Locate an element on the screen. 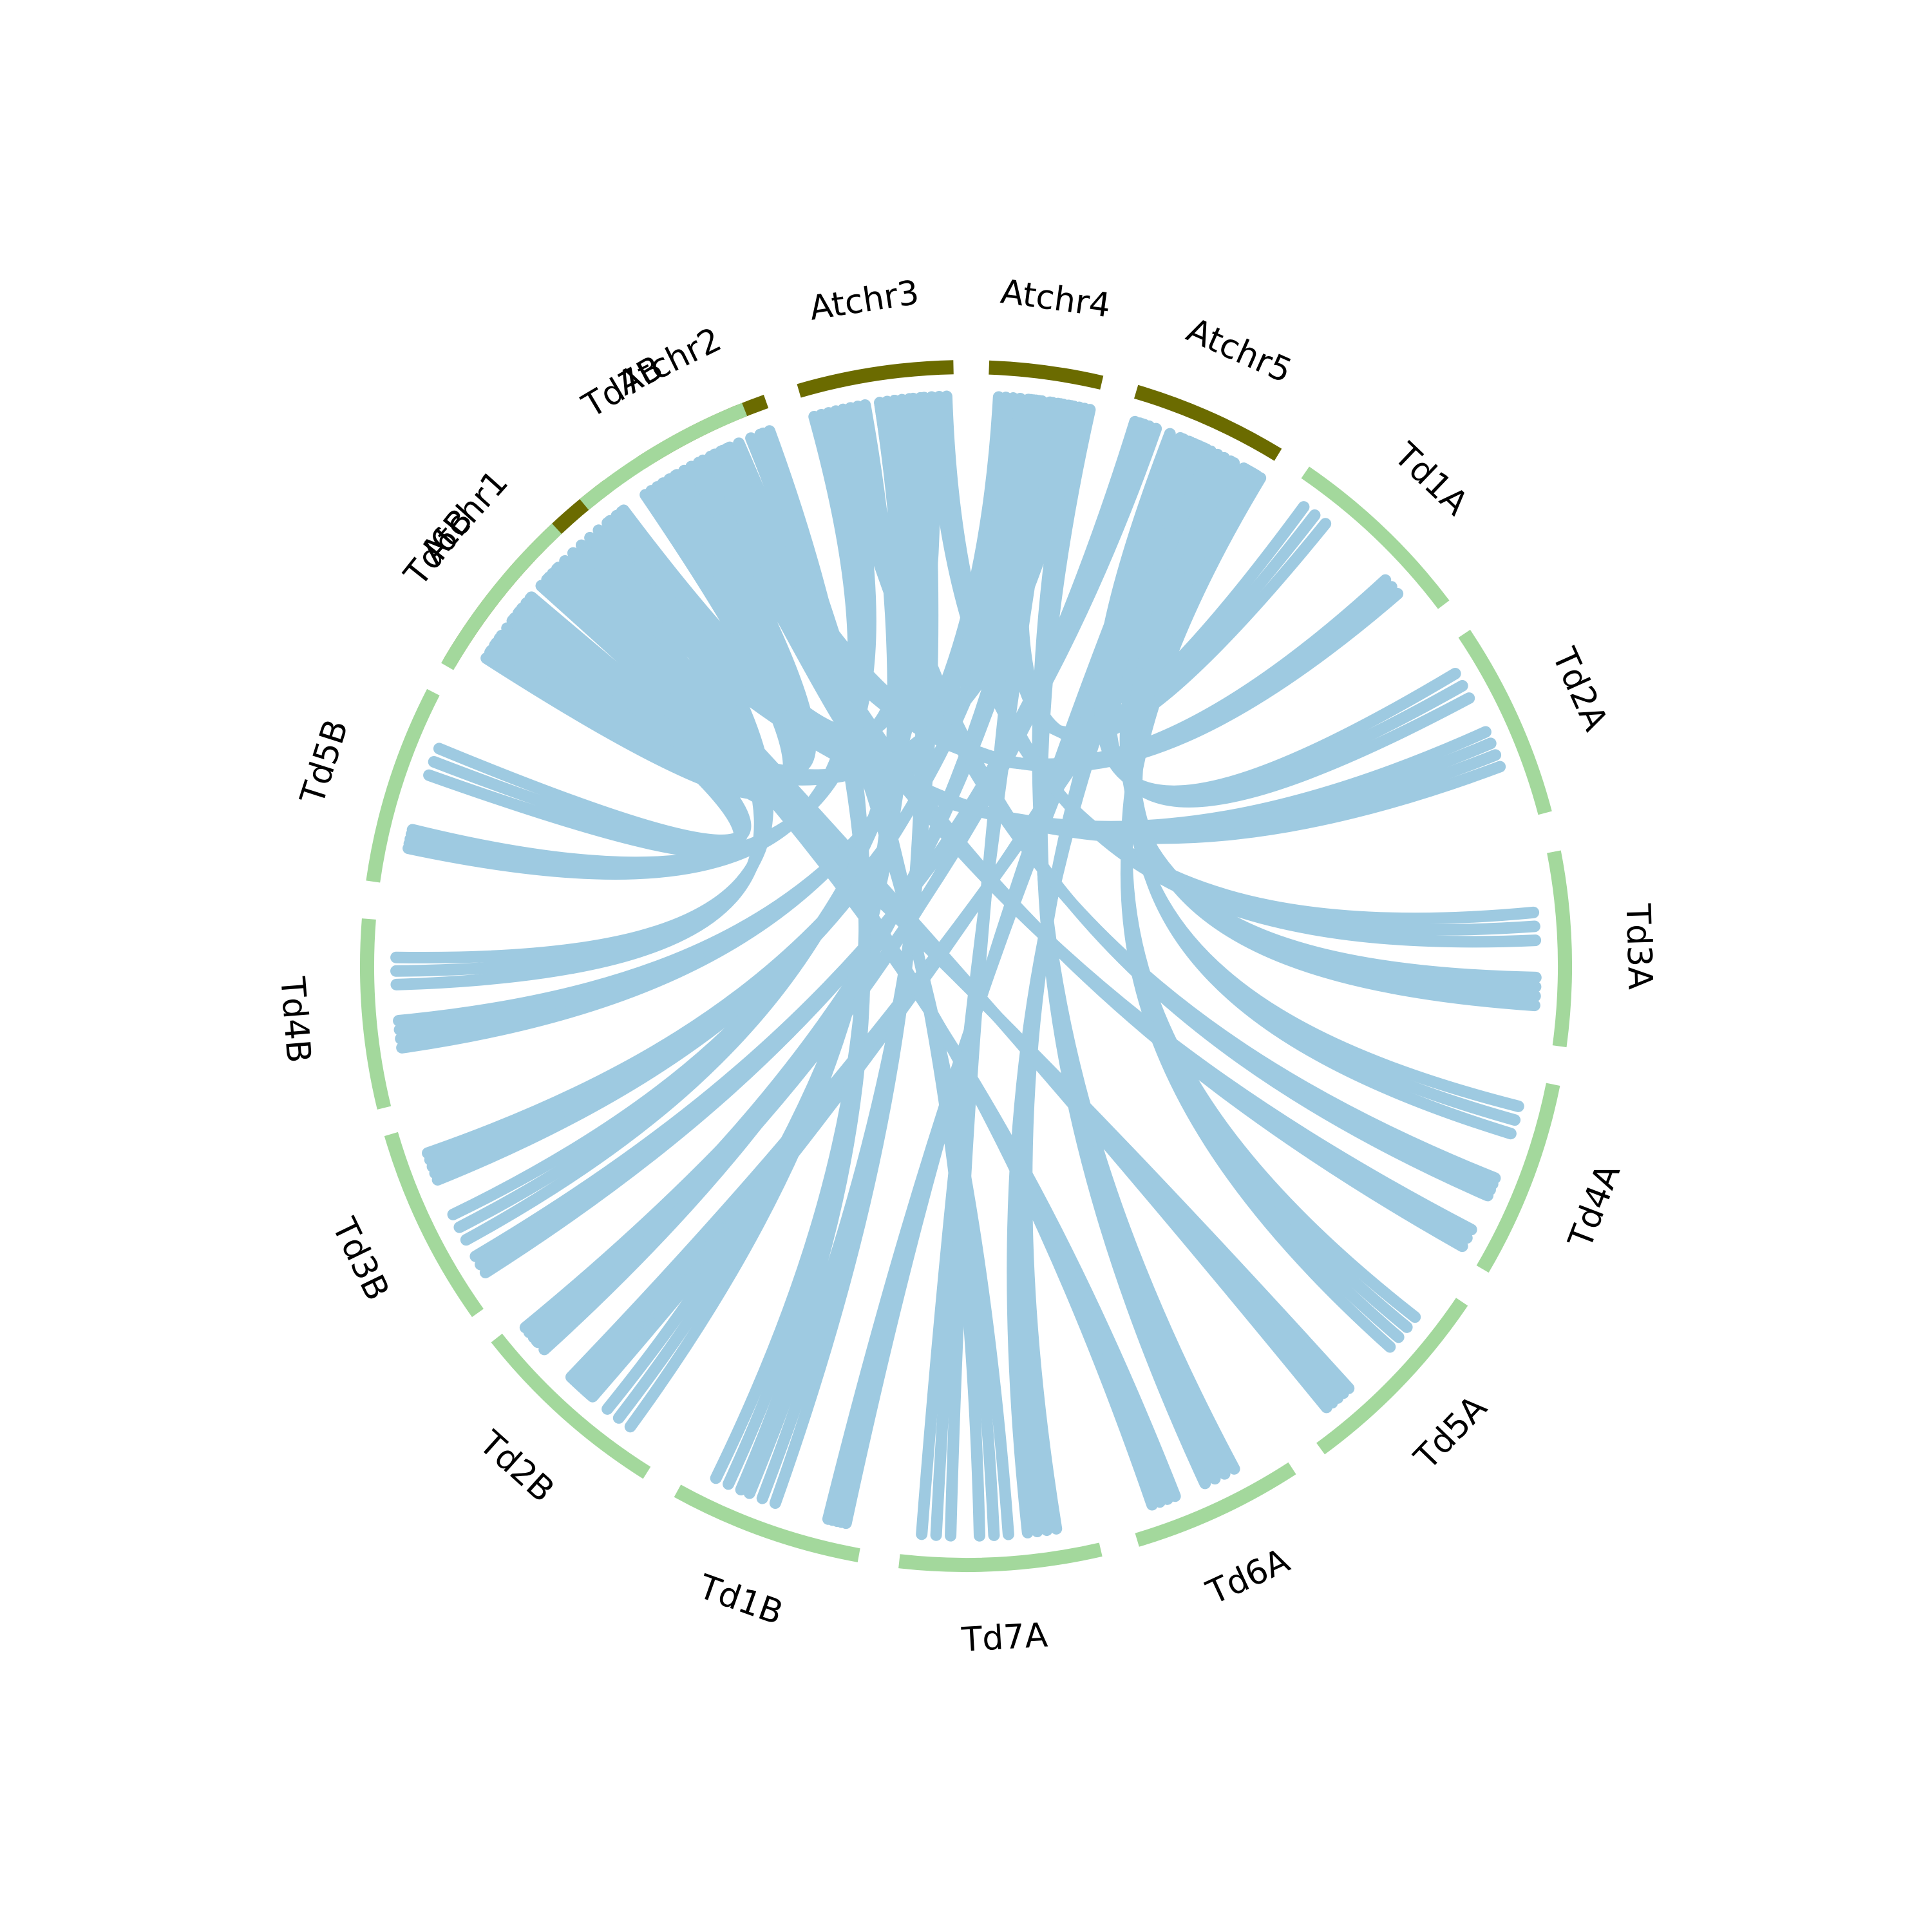 This screenshot has width=1932, height=1932. segment-arc-td3b is located at coordinates (434, 1225).